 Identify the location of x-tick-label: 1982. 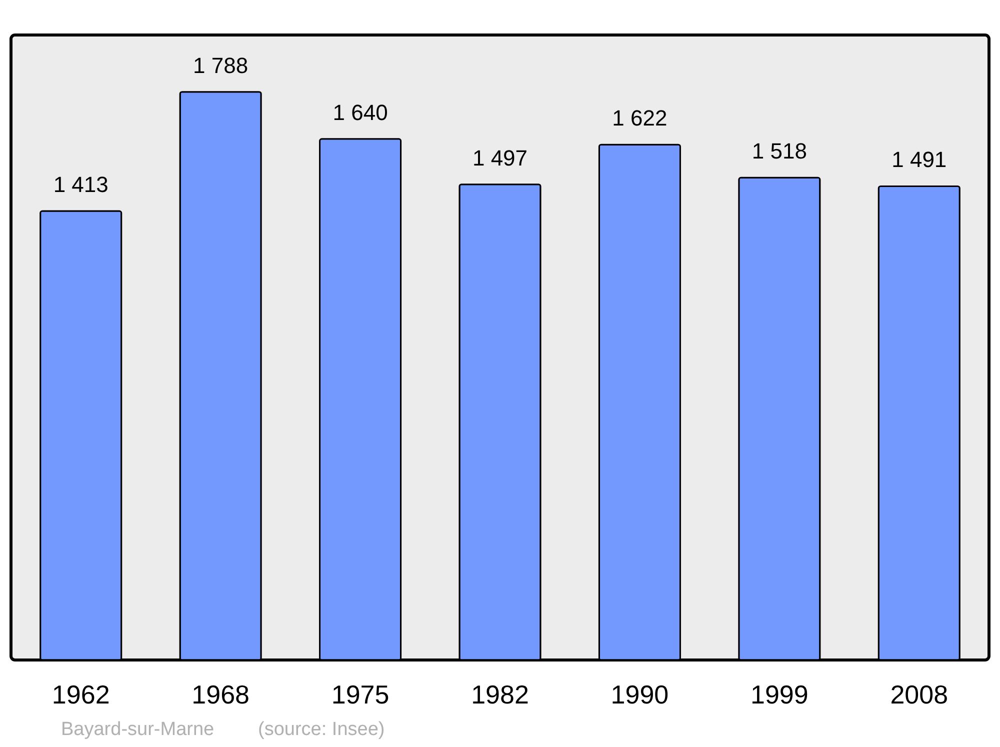
(500, 695).